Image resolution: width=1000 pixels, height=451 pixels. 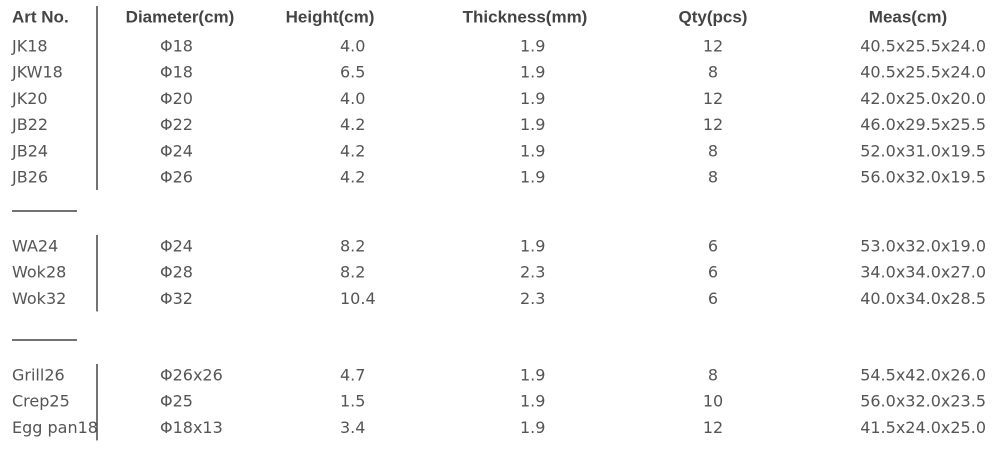 What do you see at coordinates (191, 427) in the screenshot?
I see `cell: Φ18x13` at bounding box center [191, 427].